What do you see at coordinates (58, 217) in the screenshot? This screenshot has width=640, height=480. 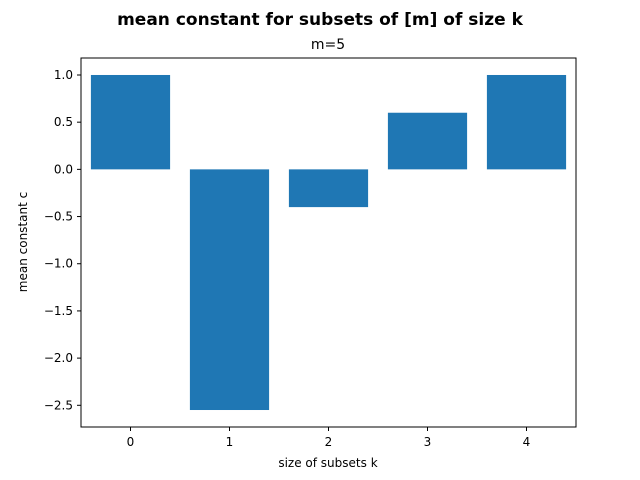 I see `y-tick-label: −0.5` at bounding box center [58, 217].